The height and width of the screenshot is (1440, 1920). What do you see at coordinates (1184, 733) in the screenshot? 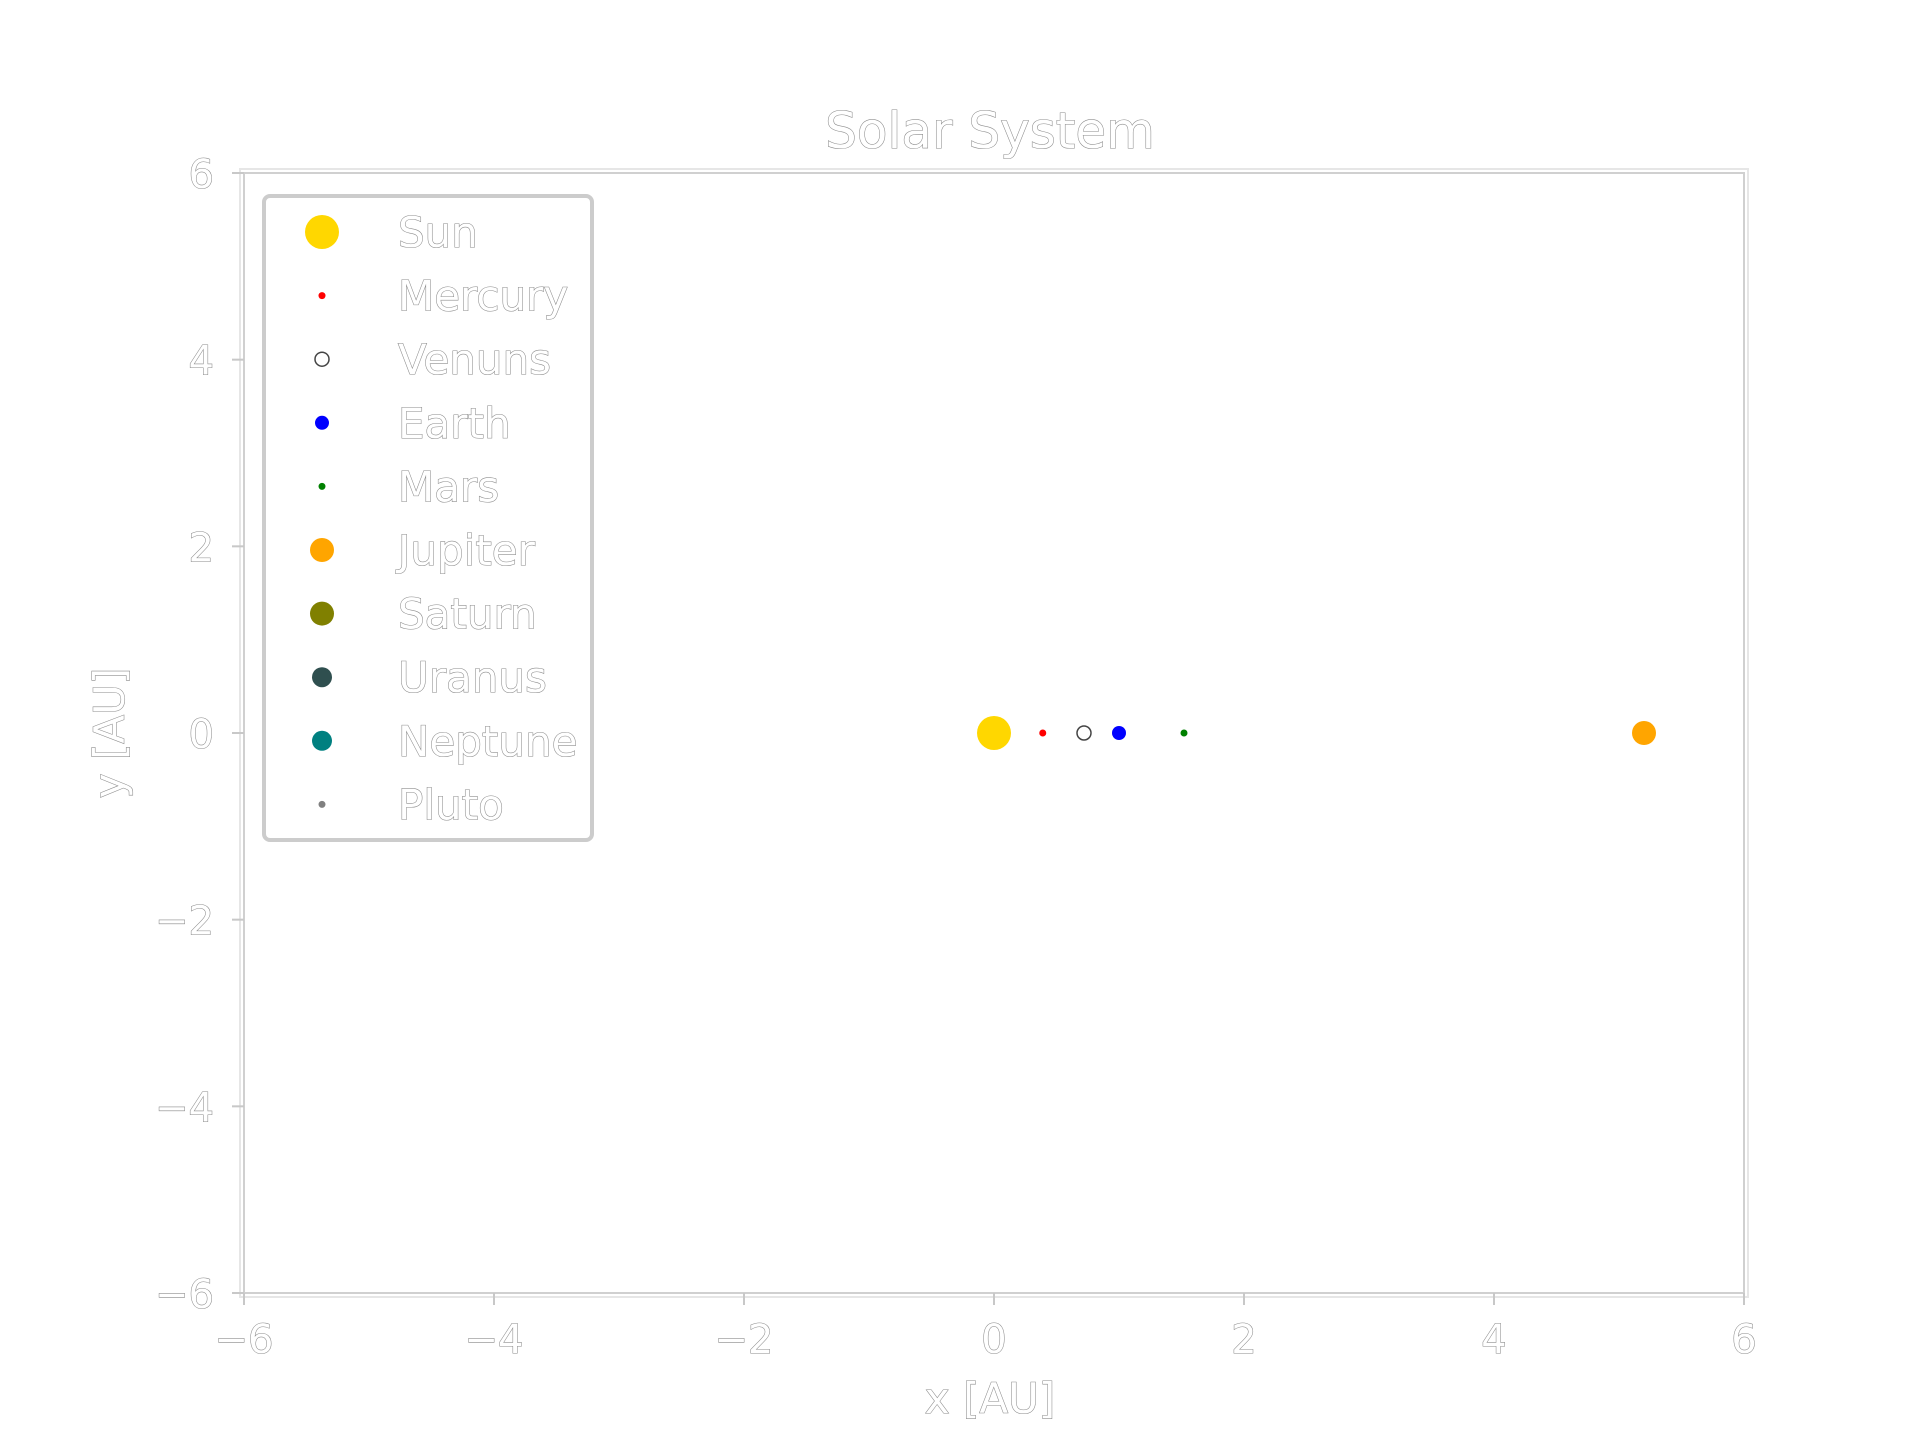
I see `point-mars` at bounding box center [1184, 733].